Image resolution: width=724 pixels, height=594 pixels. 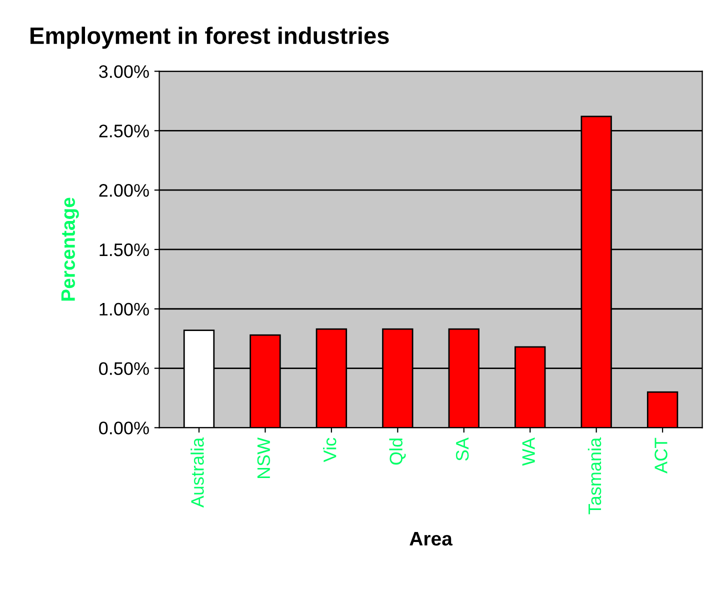 What do you see at coordinates (124, 71) in the screenshot?
I see `y-tick-label: 3.00%` at bounding box center [124, 71].